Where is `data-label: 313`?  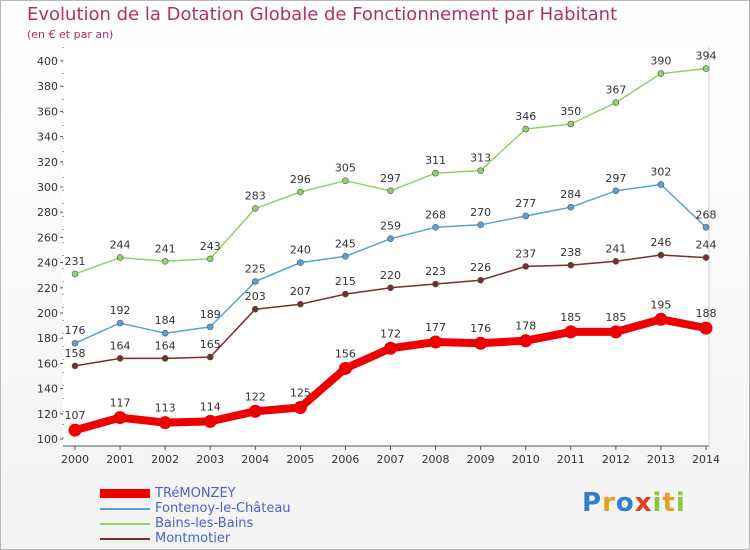 data-label: 313 is located at coordinates (480, 158).